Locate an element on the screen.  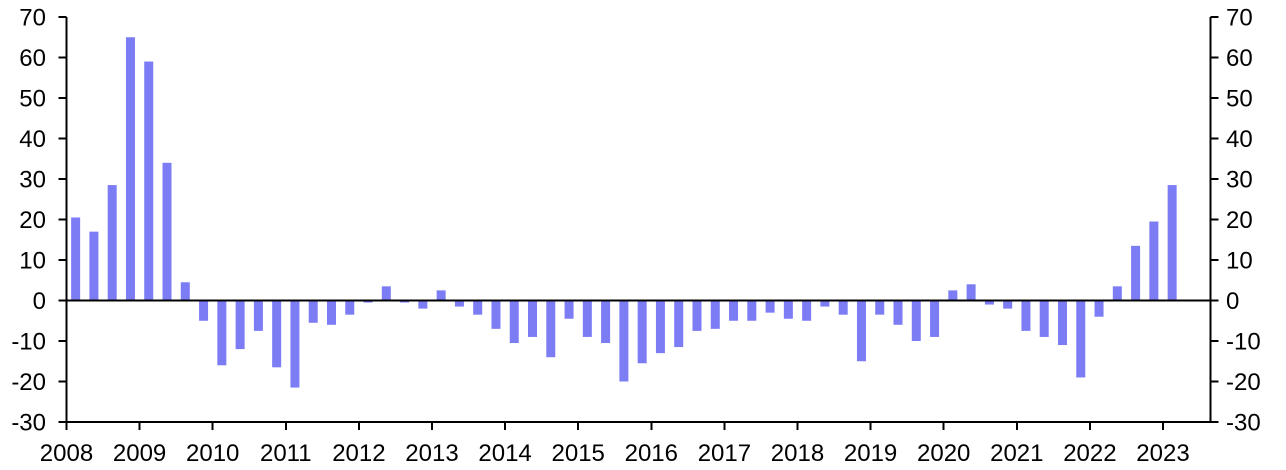
x-axis-label: 2015 is located at coordinates (578, 453).